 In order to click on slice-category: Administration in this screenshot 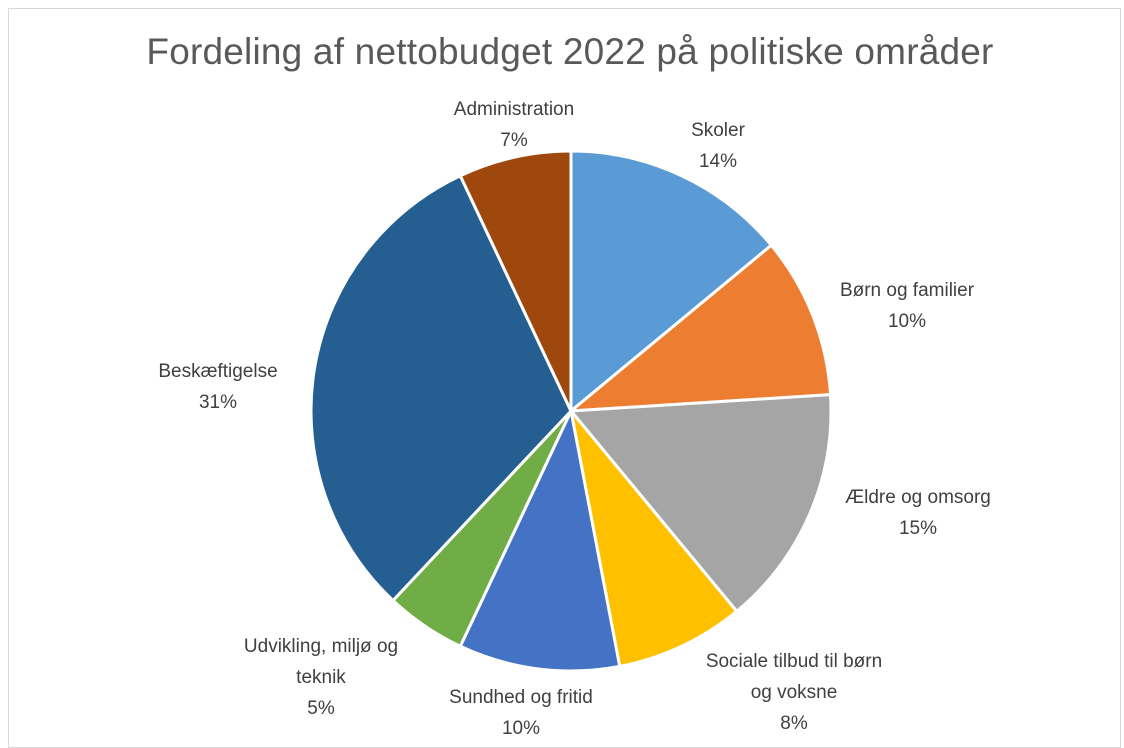, I will do `click(514, 109)`.